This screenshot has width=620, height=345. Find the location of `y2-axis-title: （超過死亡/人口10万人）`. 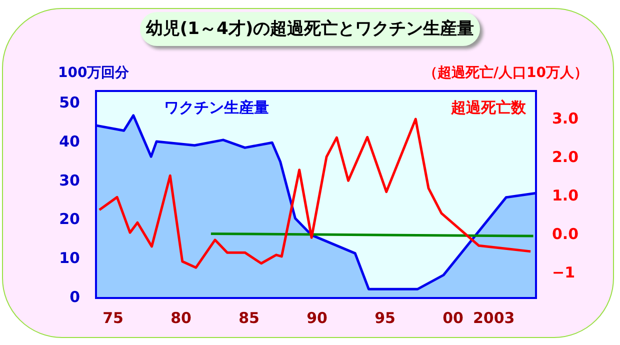

y2-axis-title: （超過死亡/人口10万人） is located at coordinates (505, 73).